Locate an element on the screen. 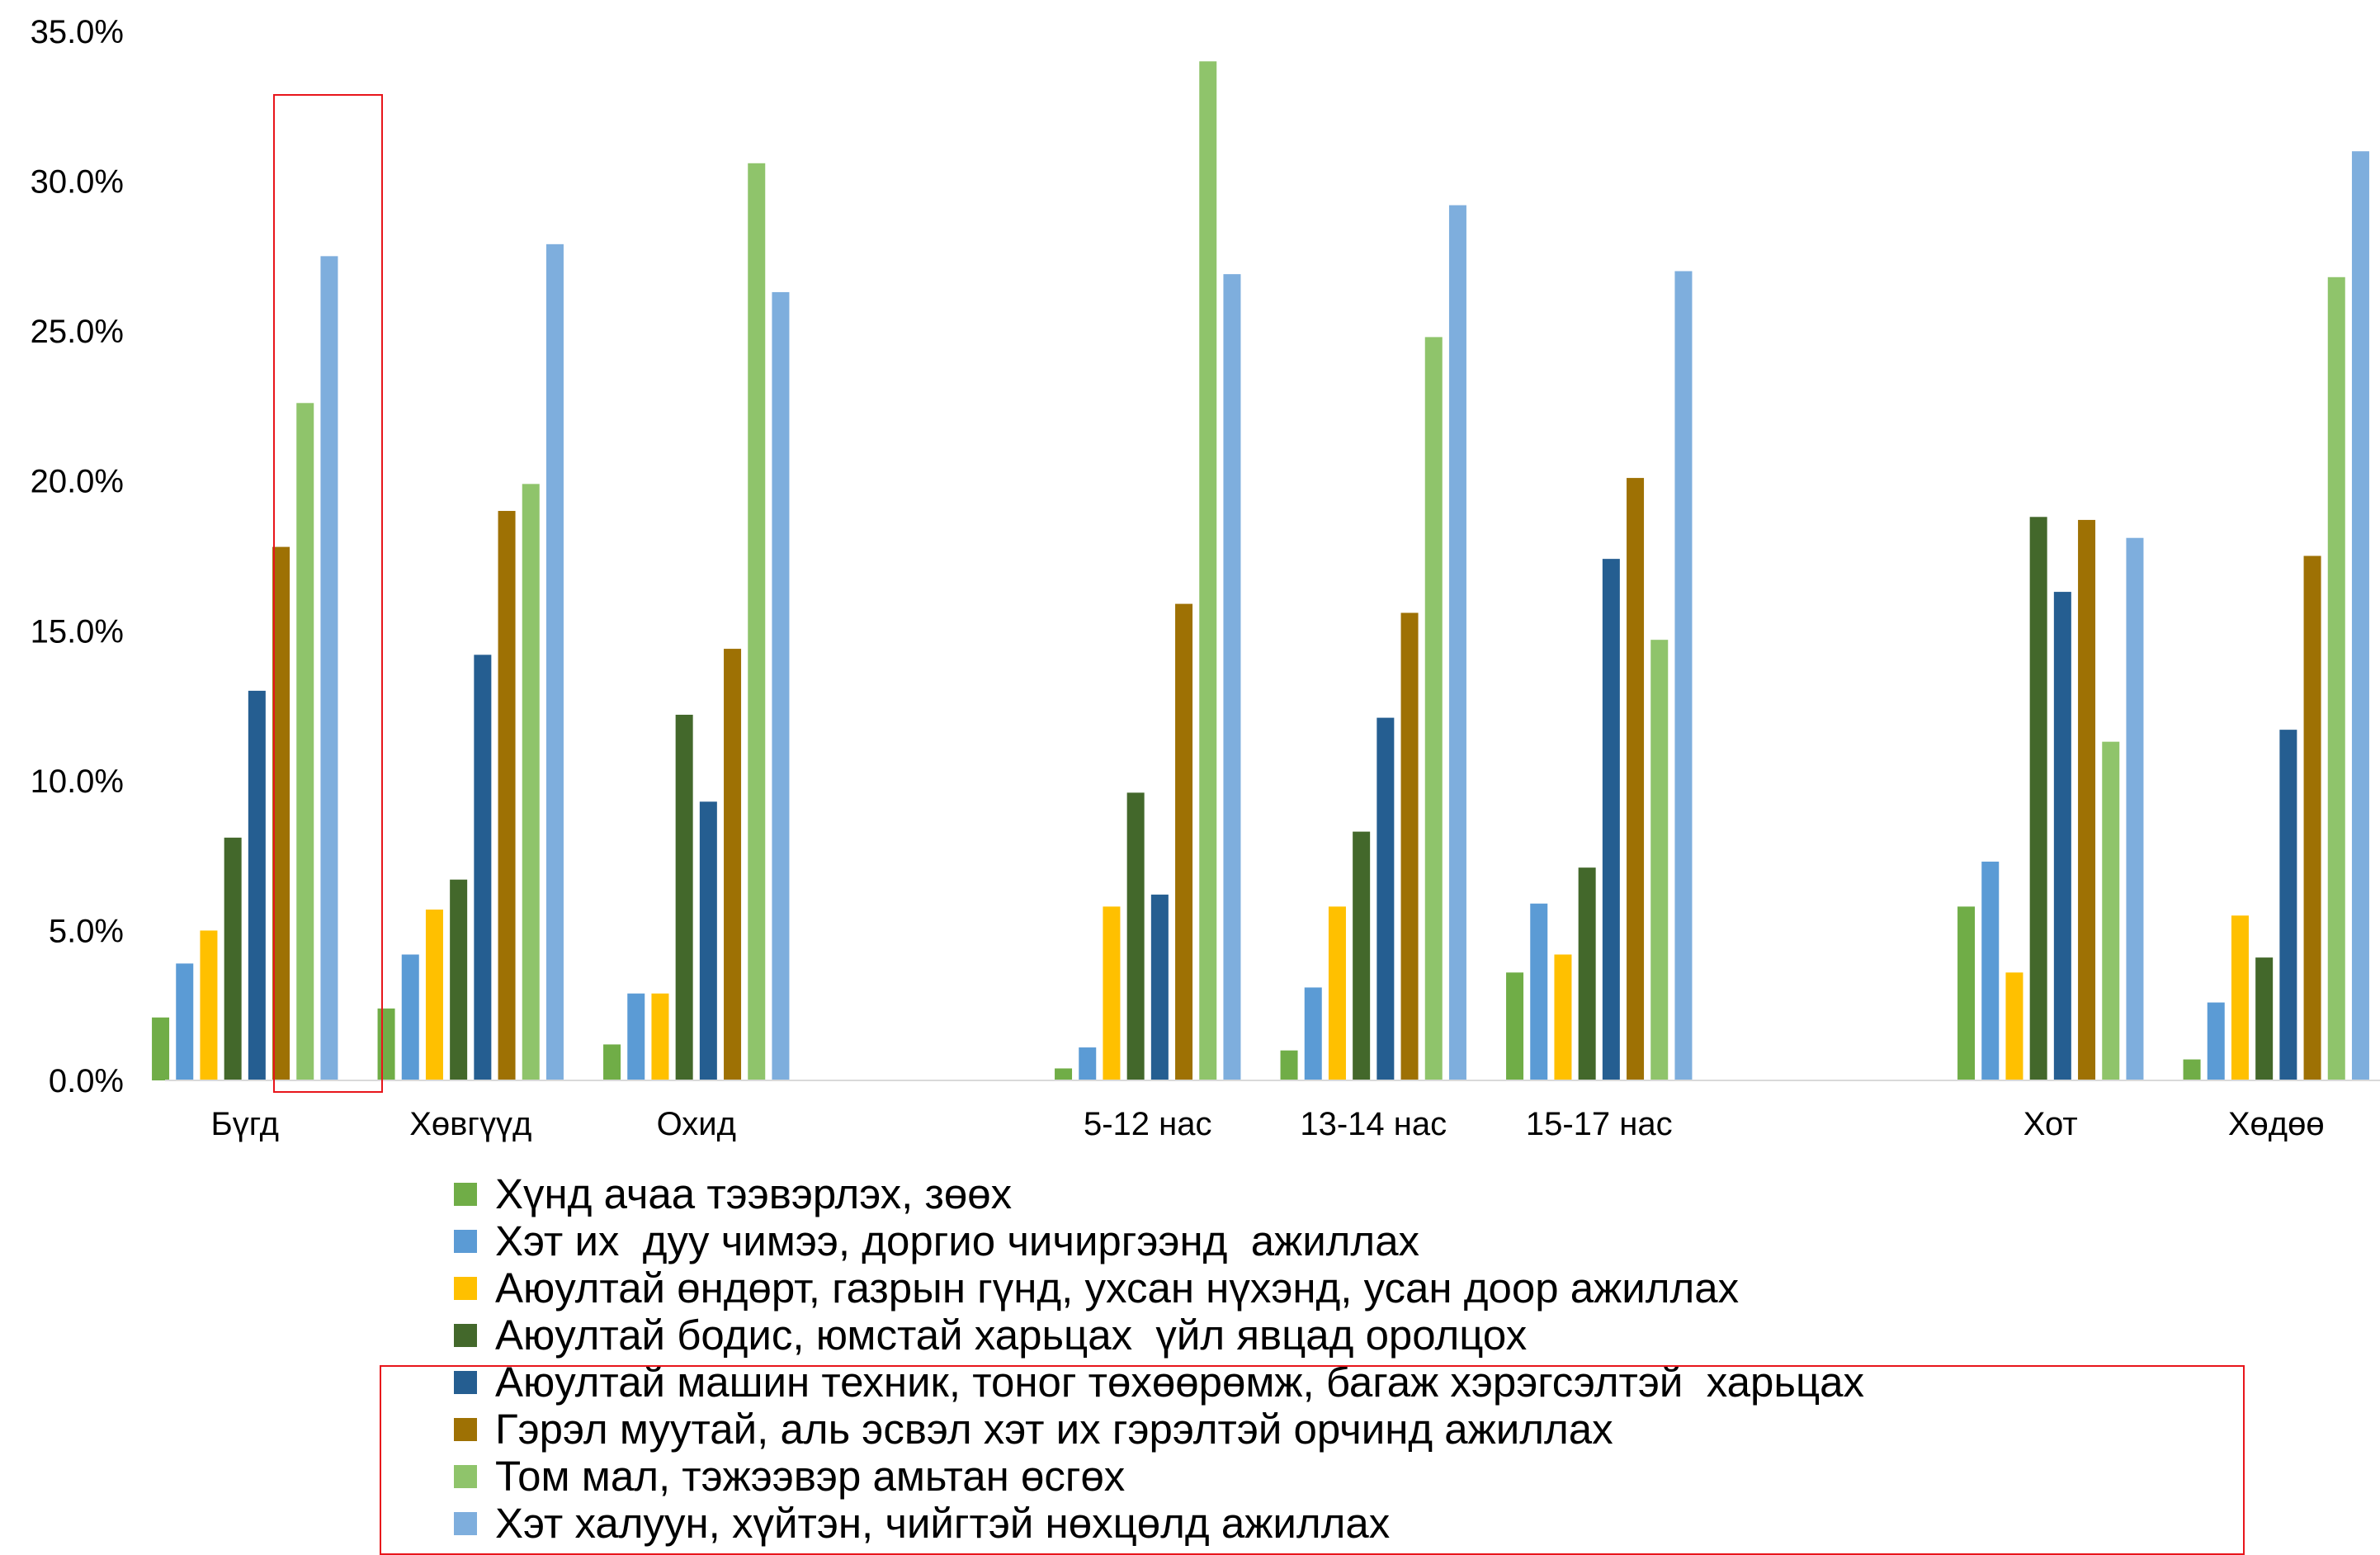  highlight-box-total is located at coordinates (328, 593).